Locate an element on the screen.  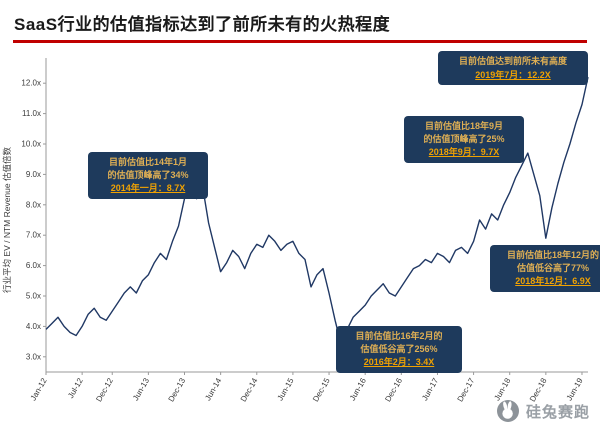
x-tick-label: Dec-12 is located at coordinates (104, 389).